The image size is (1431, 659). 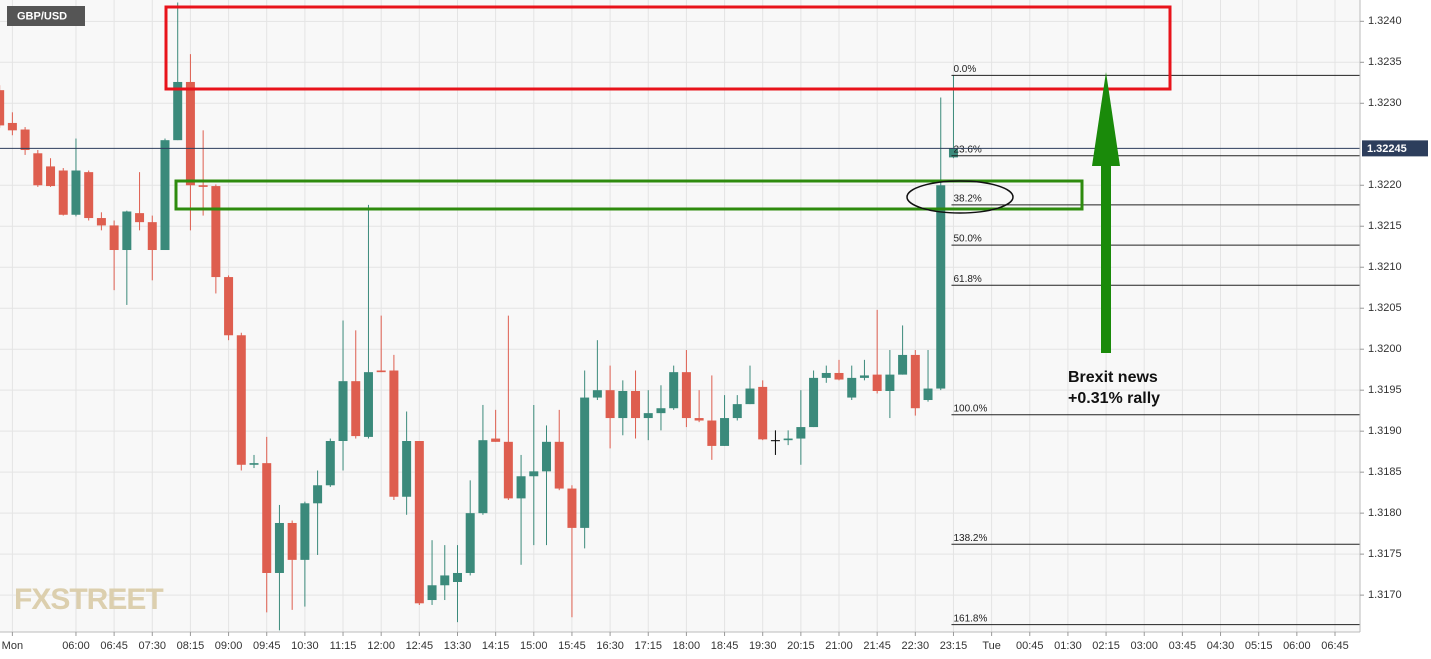 What do you see at coordinates (1385, 62) in the screenshot?
I see `y-tick-label: 1.3235` at bounding box center [1385, 62].